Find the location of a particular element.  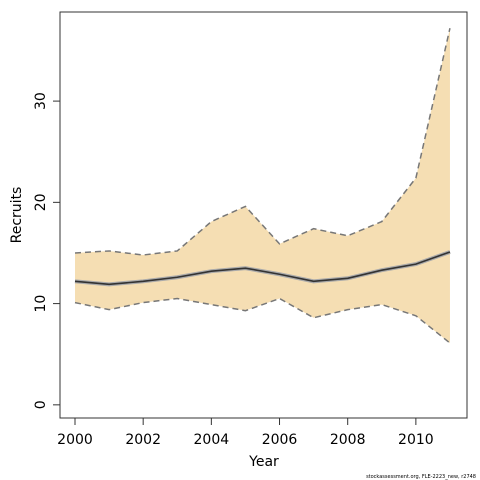

x-tick-label: 2002 is located at coordinates (143, 440).